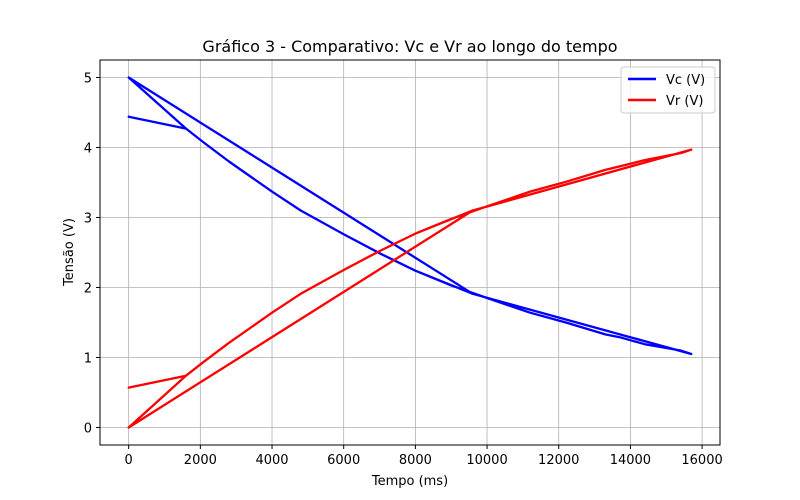 This screenshot has height=500, width=800. I want to click on legend-label-vc: Vc (V), so click(685, 80).